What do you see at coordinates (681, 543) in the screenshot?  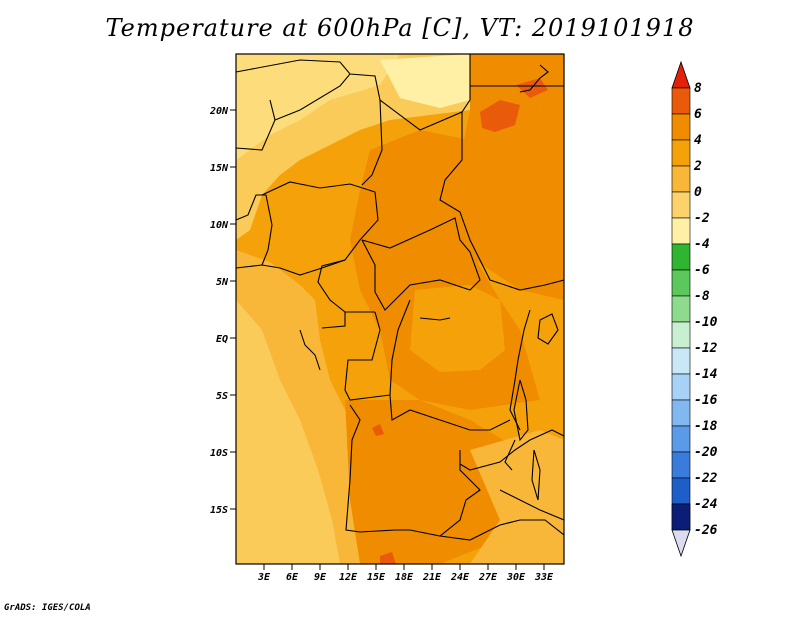 I see `colorbar-bottom-triangle` at bounding box center [681, 543].